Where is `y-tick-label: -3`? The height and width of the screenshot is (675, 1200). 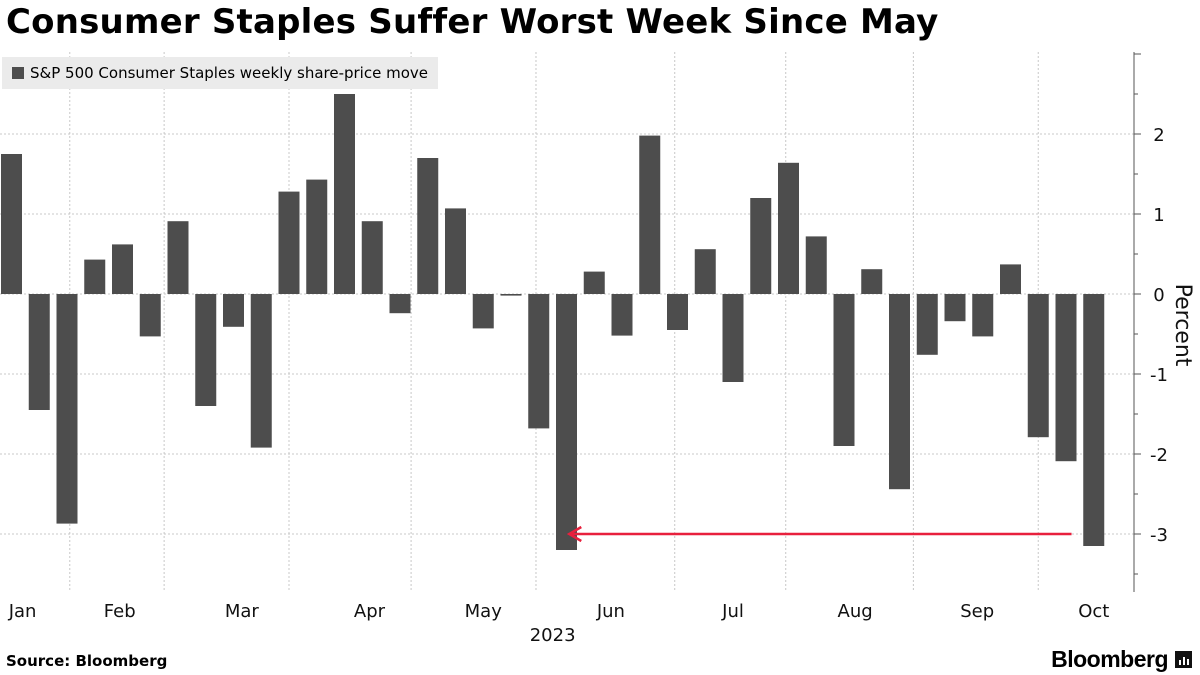 y-tick-label: -3 is located at coordinates (1159, 535).